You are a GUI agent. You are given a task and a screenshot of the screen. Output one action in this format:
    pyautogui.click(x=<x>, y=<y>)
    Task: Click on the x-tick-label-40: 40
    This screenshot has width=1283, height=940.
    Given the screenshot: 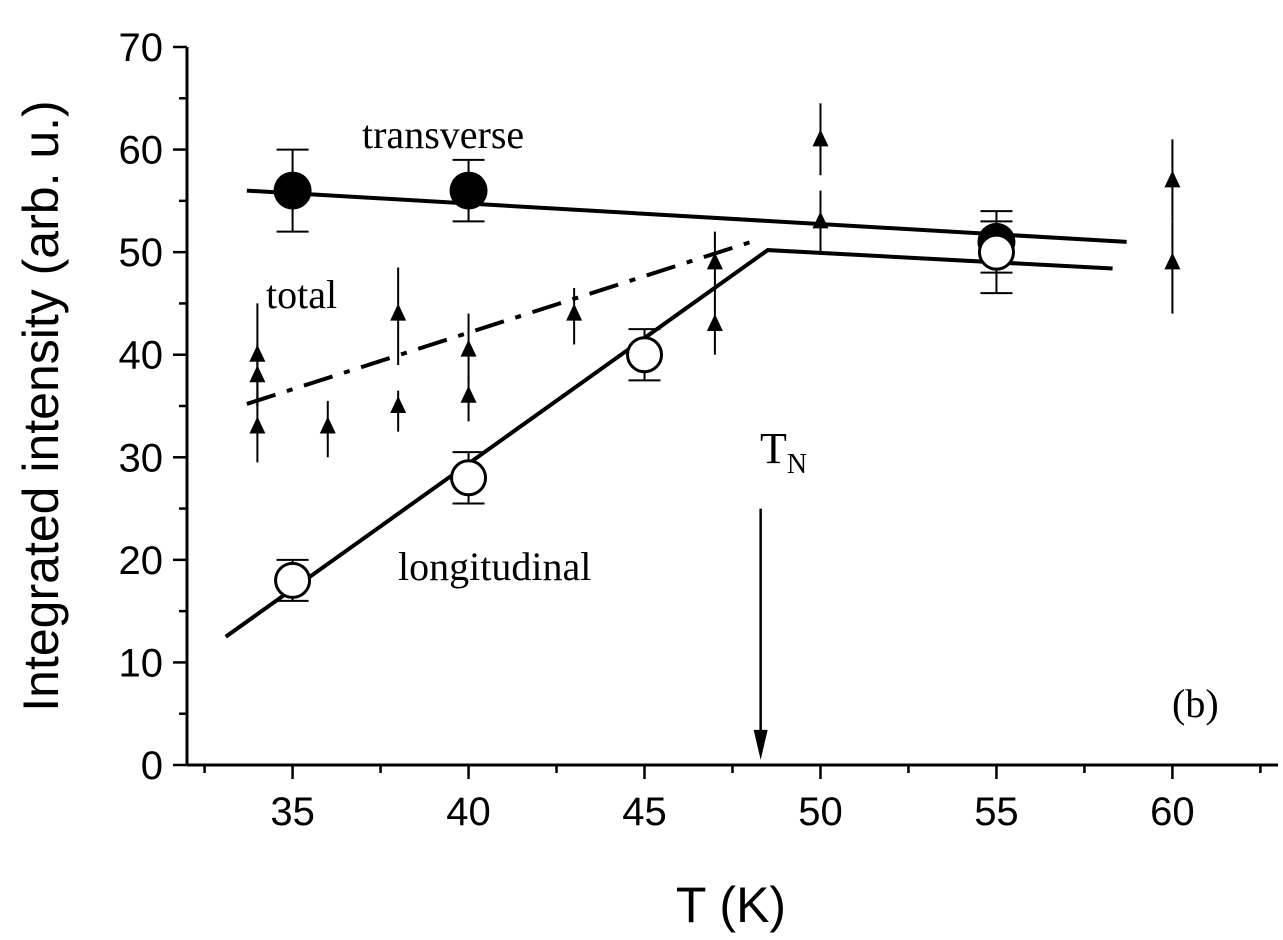 What is the action you would take?
    pyautogui.click(x=468, y=812)
    